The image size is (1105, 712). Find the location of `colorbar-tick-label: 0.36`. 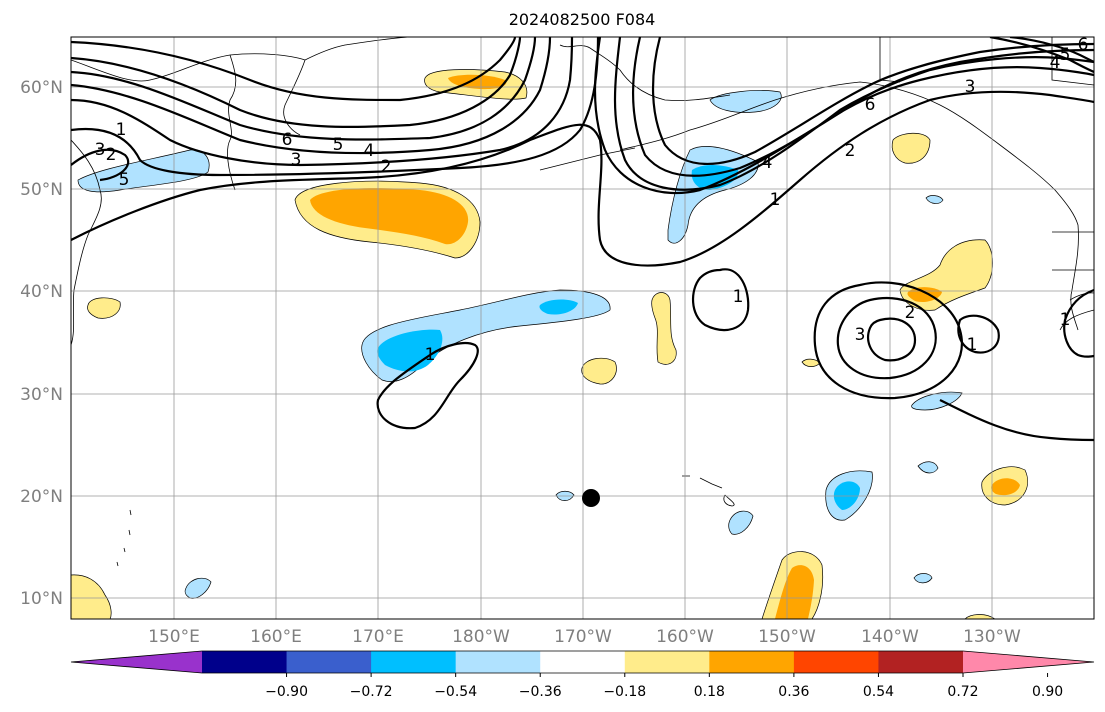

colorbar-tick-label: 0.36 is located at coordinates (793, 692).